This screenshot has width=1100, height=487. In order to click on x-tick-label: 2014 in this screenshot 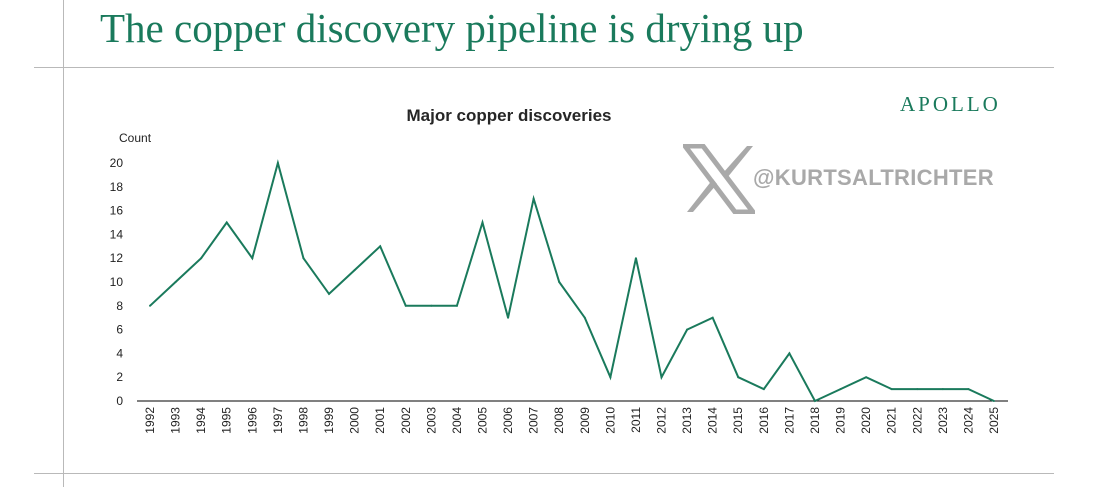, I will do `click(713, 420)`.